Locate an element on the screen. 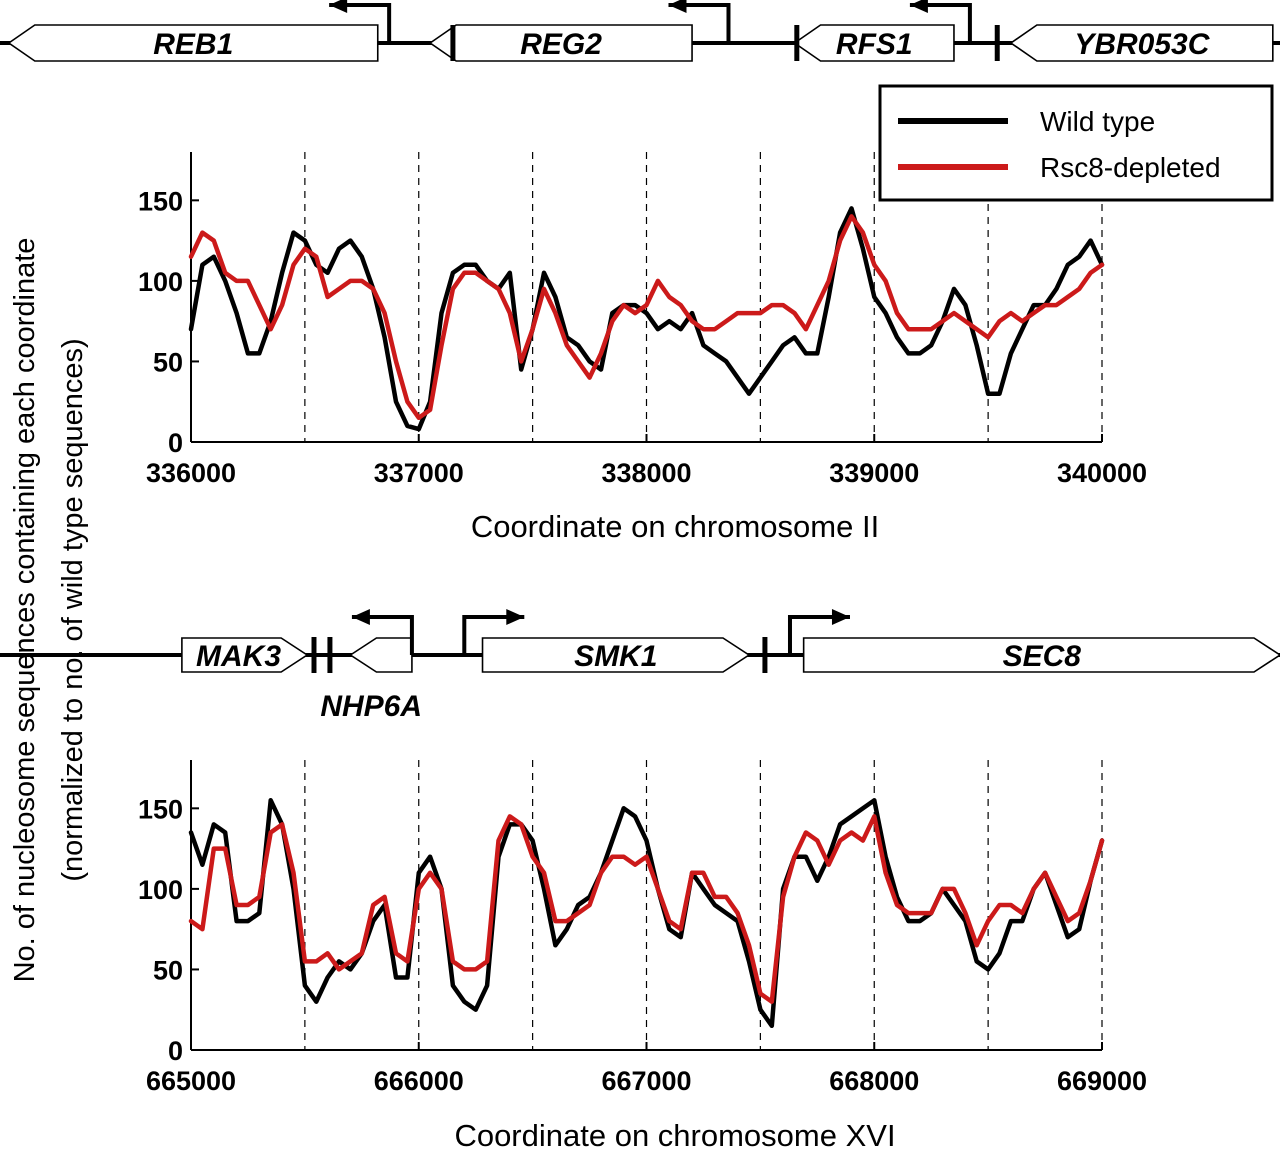  x-tick-label: 668000 is located at coordinates (874, 1081).